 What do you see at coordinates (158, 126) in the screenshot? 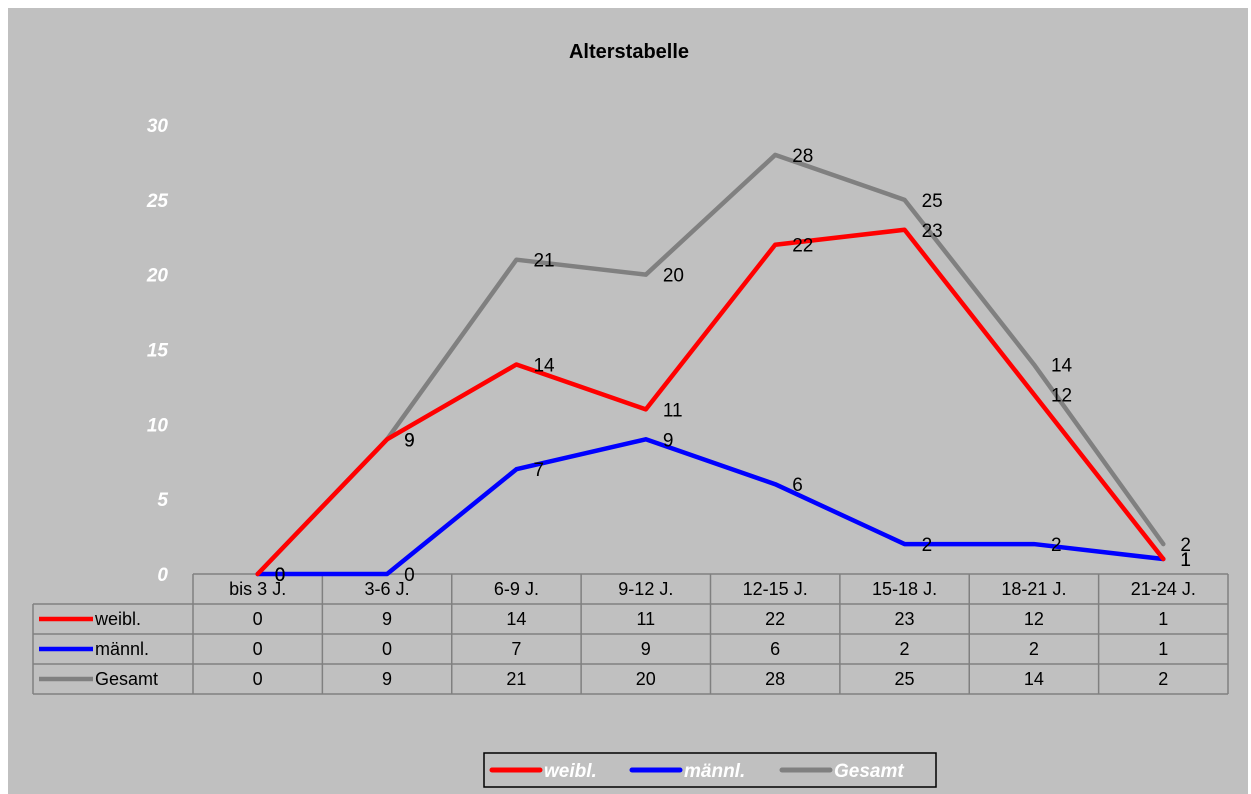
I see `y-tick-label: 30` at bounding box center [158, 126].